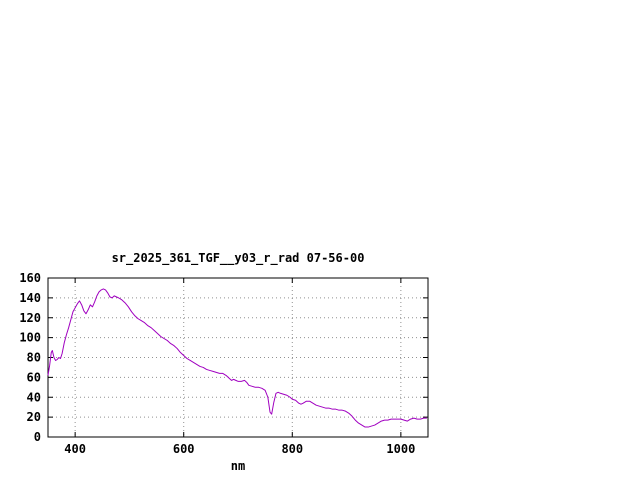  Describe the element at coordinates (292, 449) in the screenshot. I see `x-tick-label: 800` at that location.